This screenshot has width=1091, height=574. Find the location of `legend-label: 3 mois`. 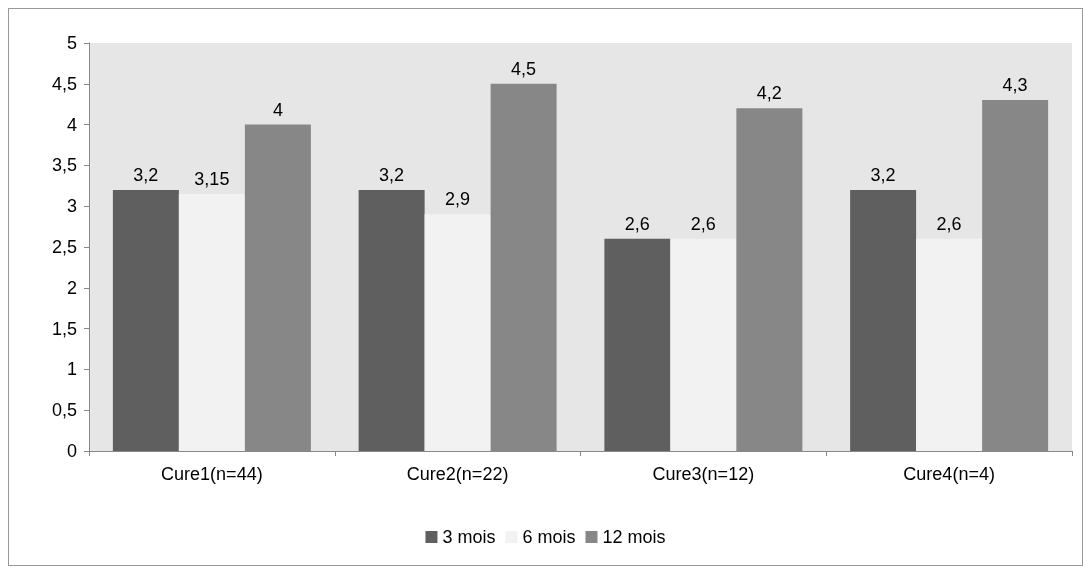

legend-label: 3 mois is located at coordinates (469, 537).